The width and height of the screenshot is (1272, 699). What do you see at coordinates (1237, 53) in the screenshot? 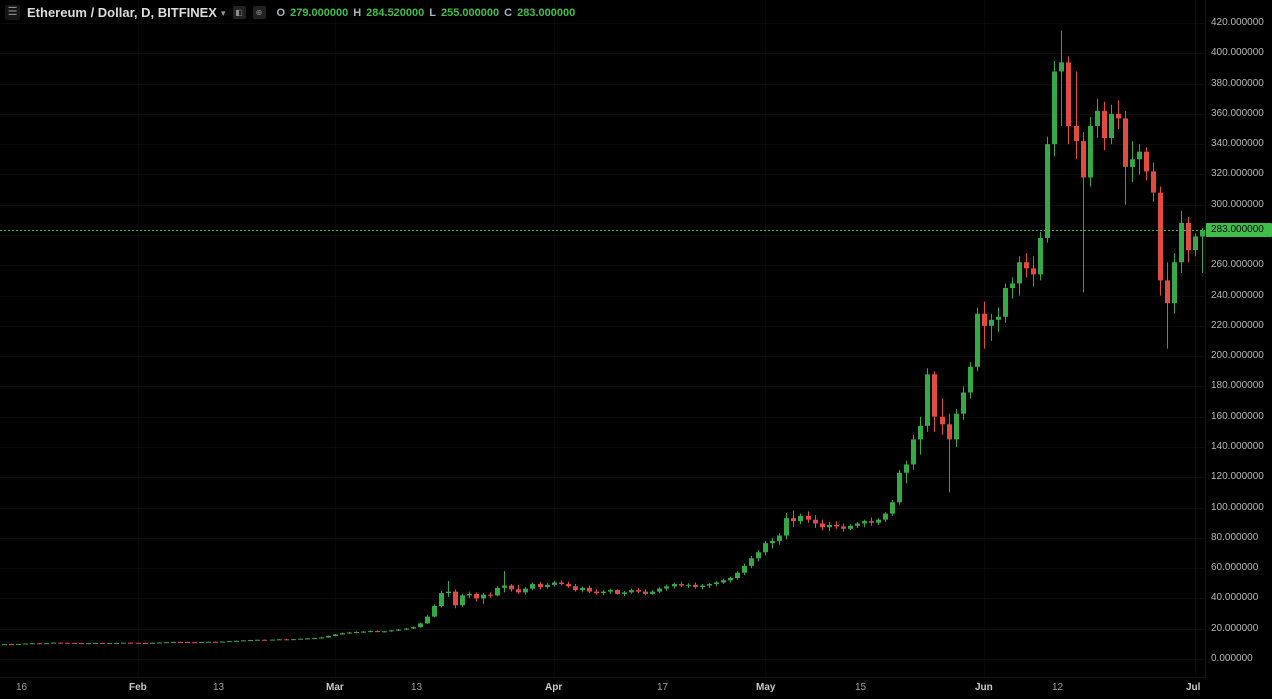
I see `price-tick-label: 400.000000` at bounding box center [1237, 53].